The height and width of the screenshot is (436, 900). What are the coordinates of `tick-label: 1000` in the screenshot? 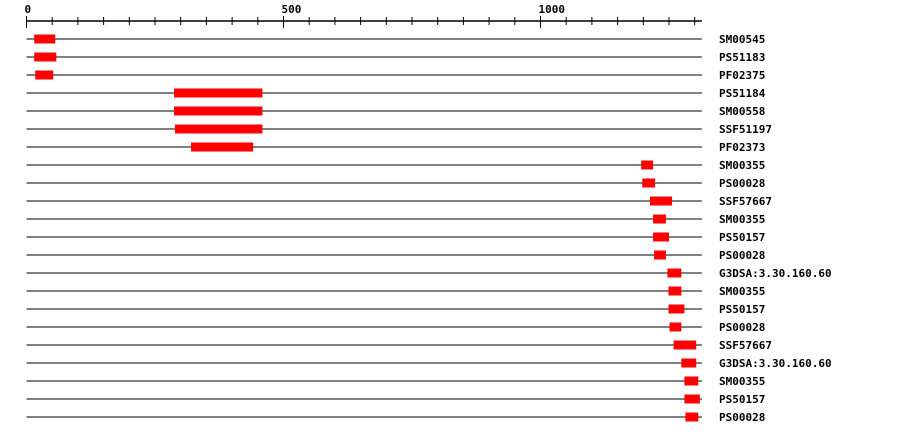 It's located at (552, 9).